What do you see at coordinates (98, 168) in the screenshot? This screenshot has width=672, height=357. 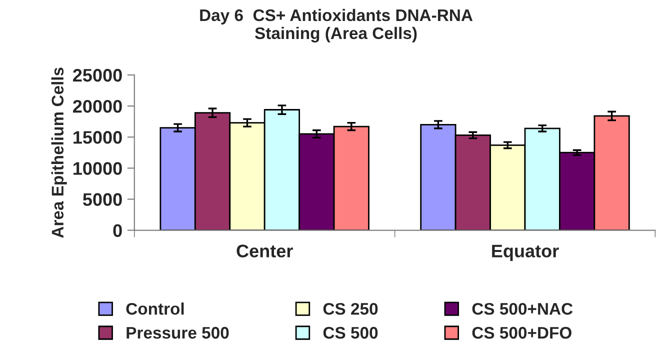 I see `y-tick-label: 10000` at bounding box center [98, 168].